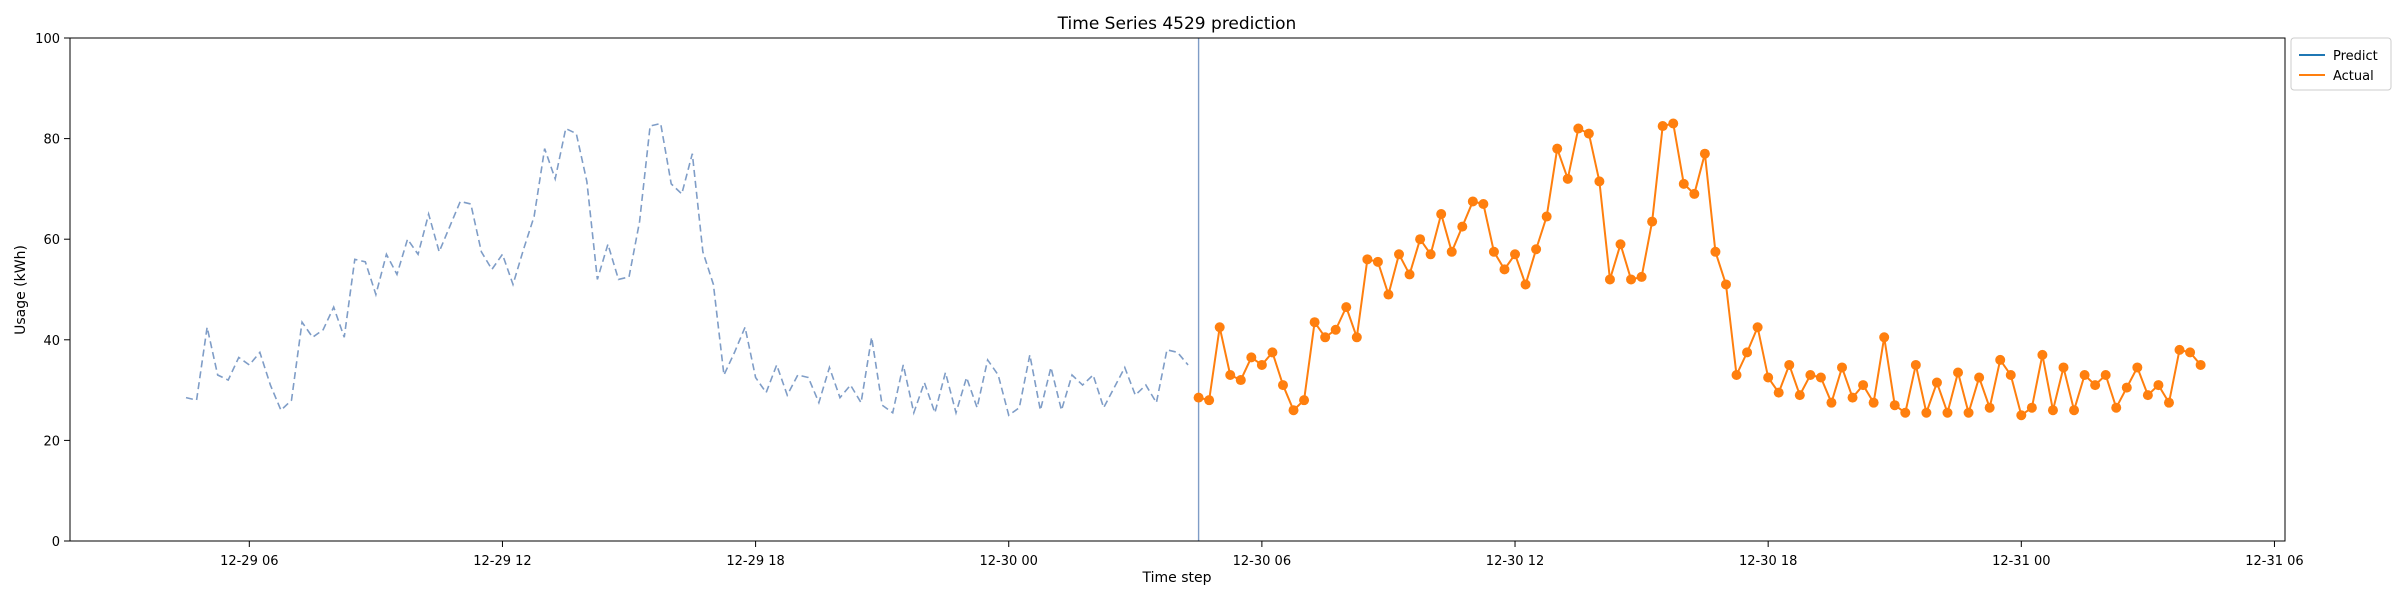 This screenshot has width=2400, height=604. I want to click on y-tick-label: 100, so click(47, 39).